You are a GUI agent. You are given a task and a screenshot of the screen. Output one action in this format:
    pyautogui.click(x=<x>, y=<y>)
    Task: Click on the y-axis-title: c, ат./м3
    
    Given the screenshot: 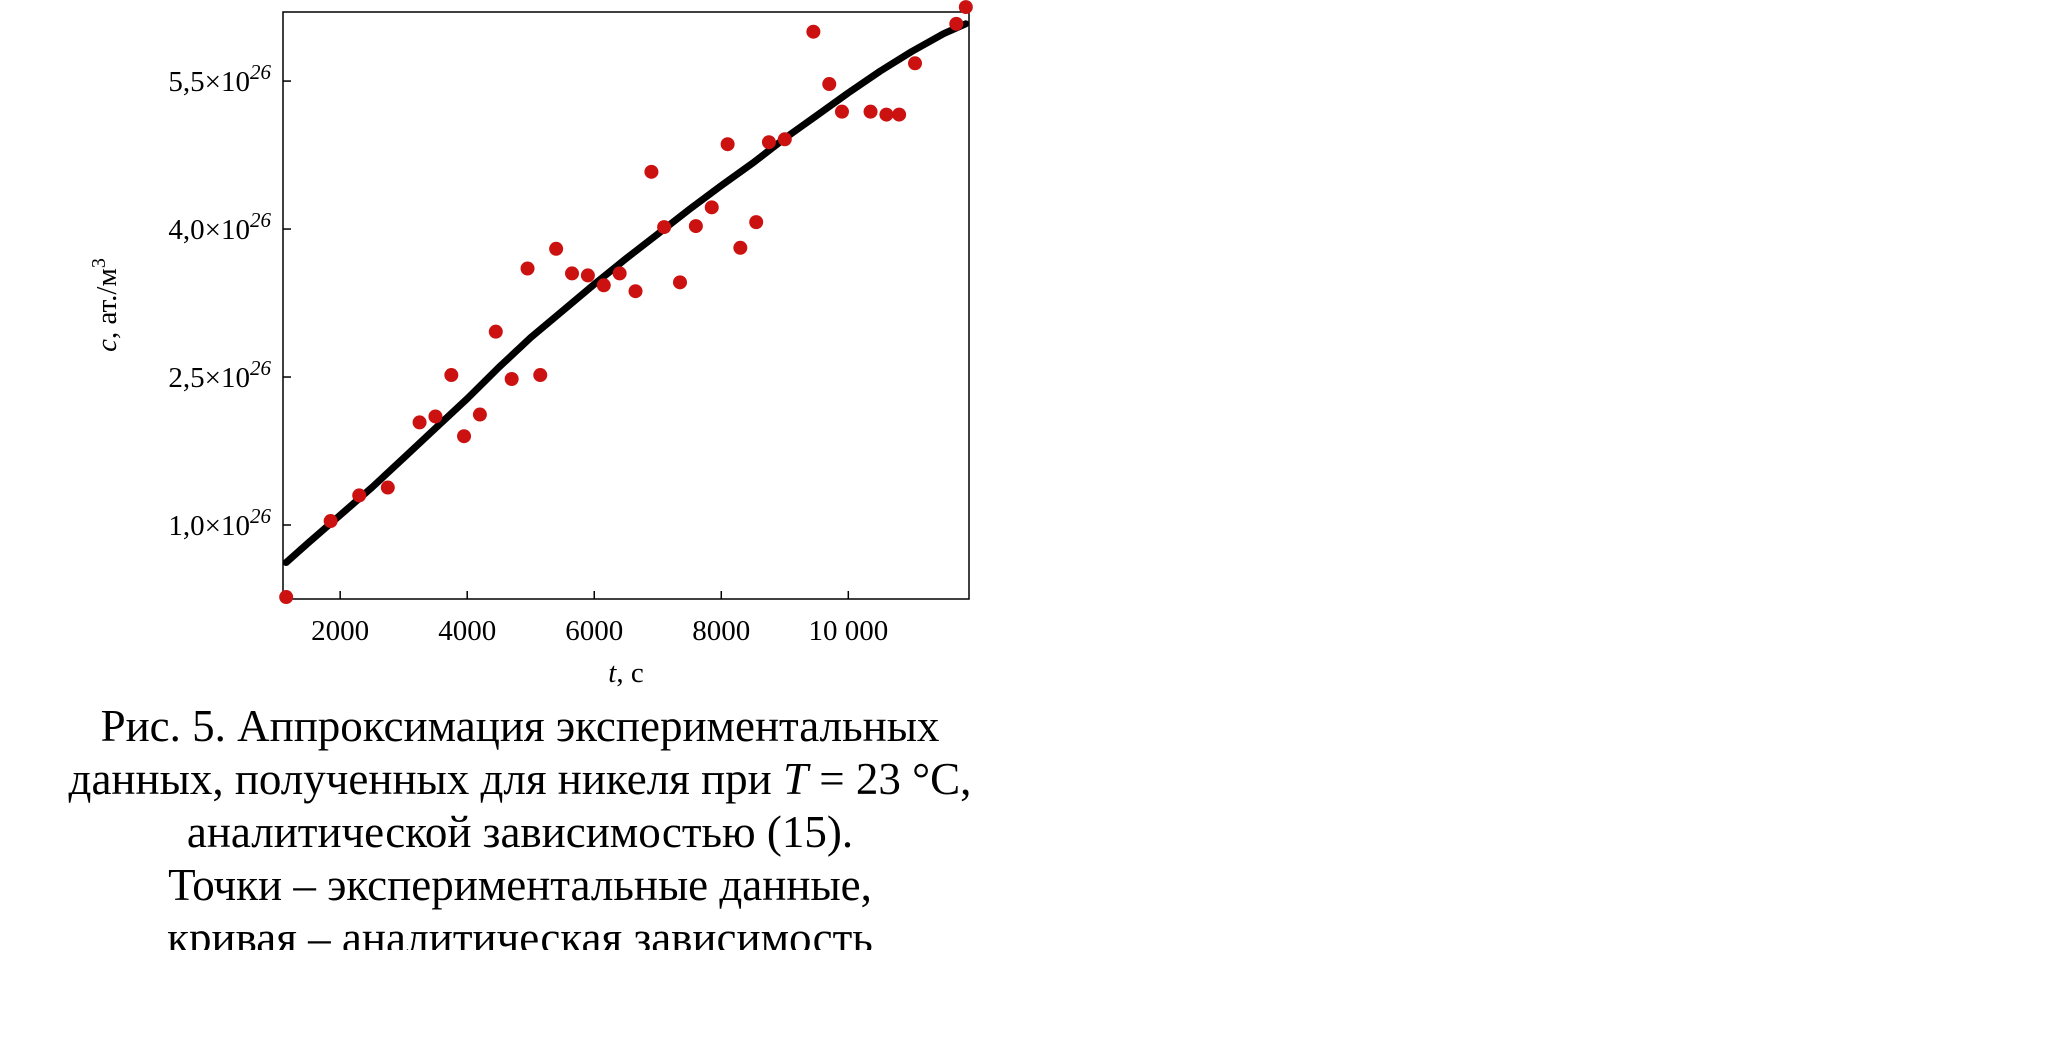 What is the action you would take?
    pyautogui.click(x=105, y=305)
    